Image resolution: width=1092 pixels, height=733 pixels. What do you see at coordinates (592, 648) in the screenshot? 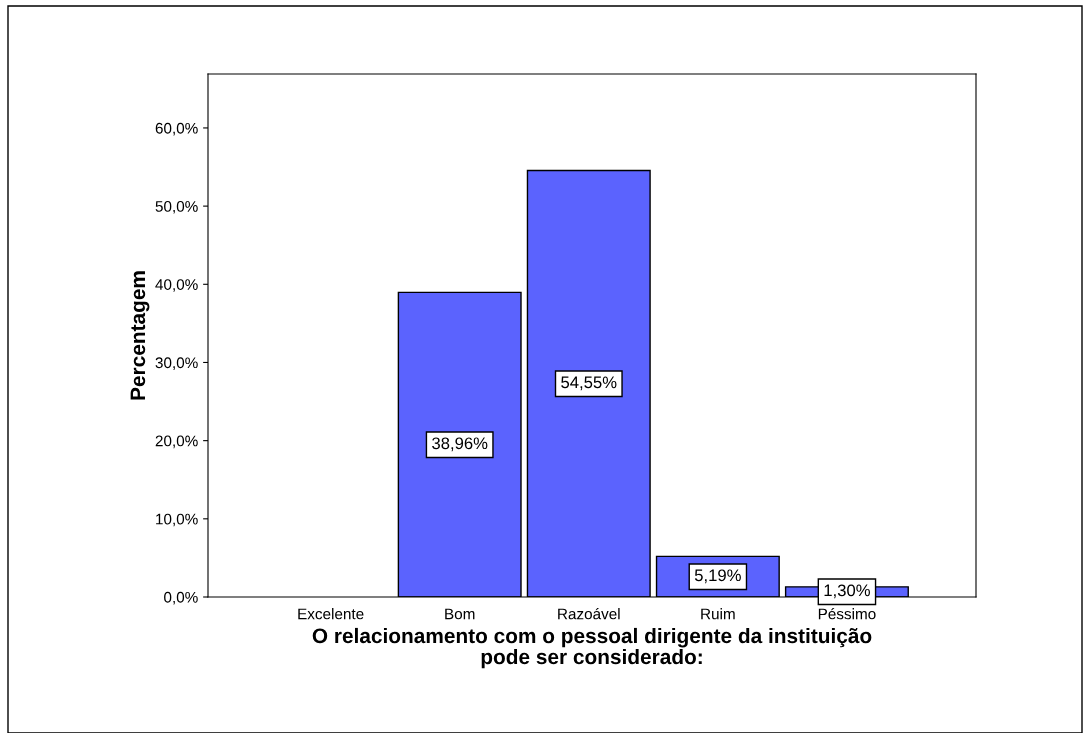
I see `x-axis-title: O relacionamento com o pessoal dirigente da instituição pode ser considerado:` at bounding box center [592, 648].